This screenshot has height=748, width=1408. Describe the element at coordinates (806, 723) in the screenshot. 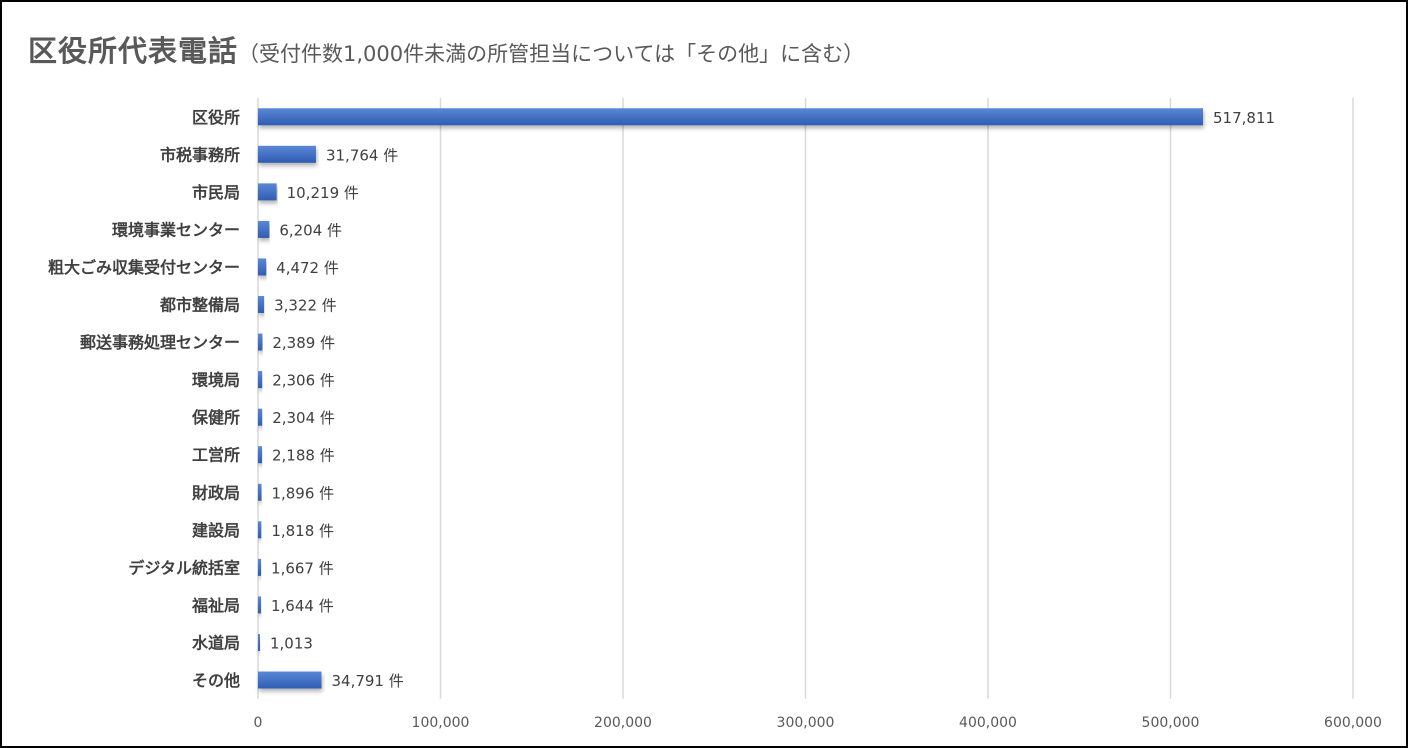

I see `x-tick-label: 300,000` at that location.